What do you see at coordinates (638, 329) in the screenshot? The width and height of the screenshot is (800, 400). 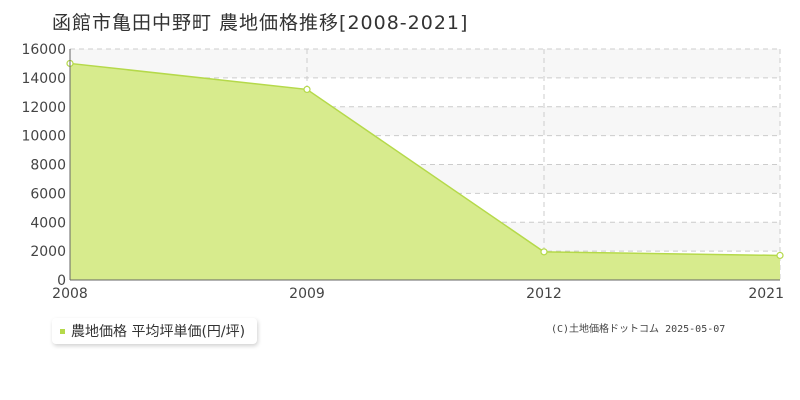 I see `copyright-text: (C)土地価格ドットコム 2025-05-07` at bounding box center [638, 329].